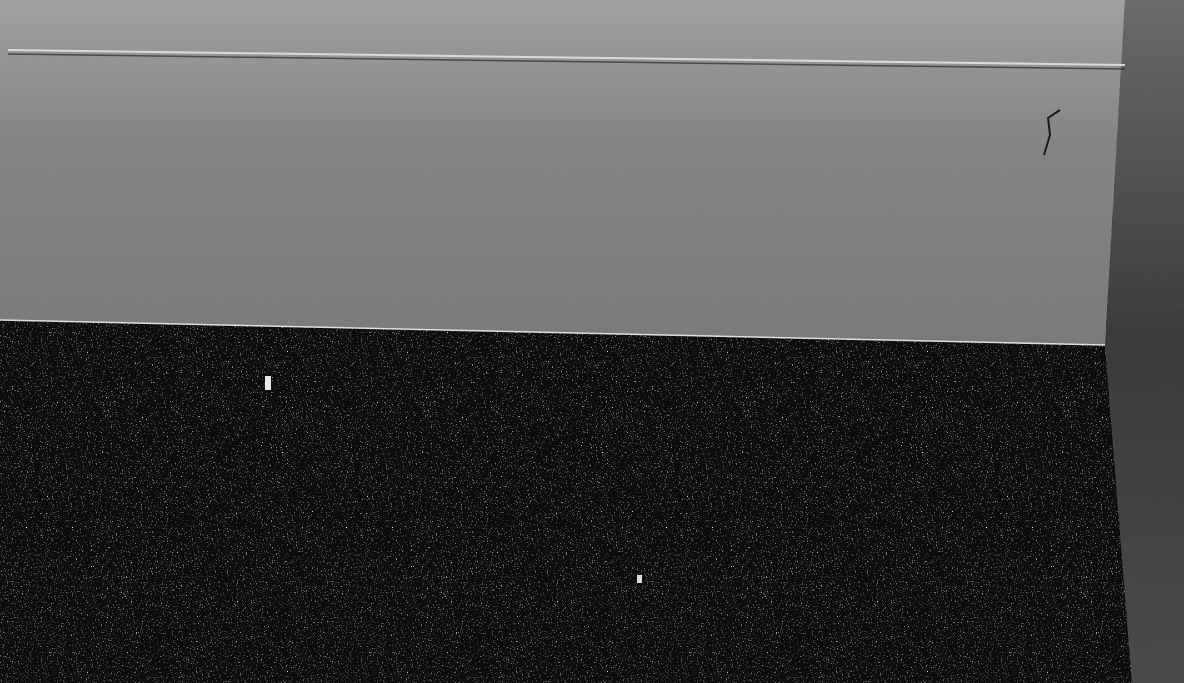 This screenshot has height=683, width=1184. Describe the element at coordinates (553, 332) in the screenshot. I see `boundary-line` at that location.